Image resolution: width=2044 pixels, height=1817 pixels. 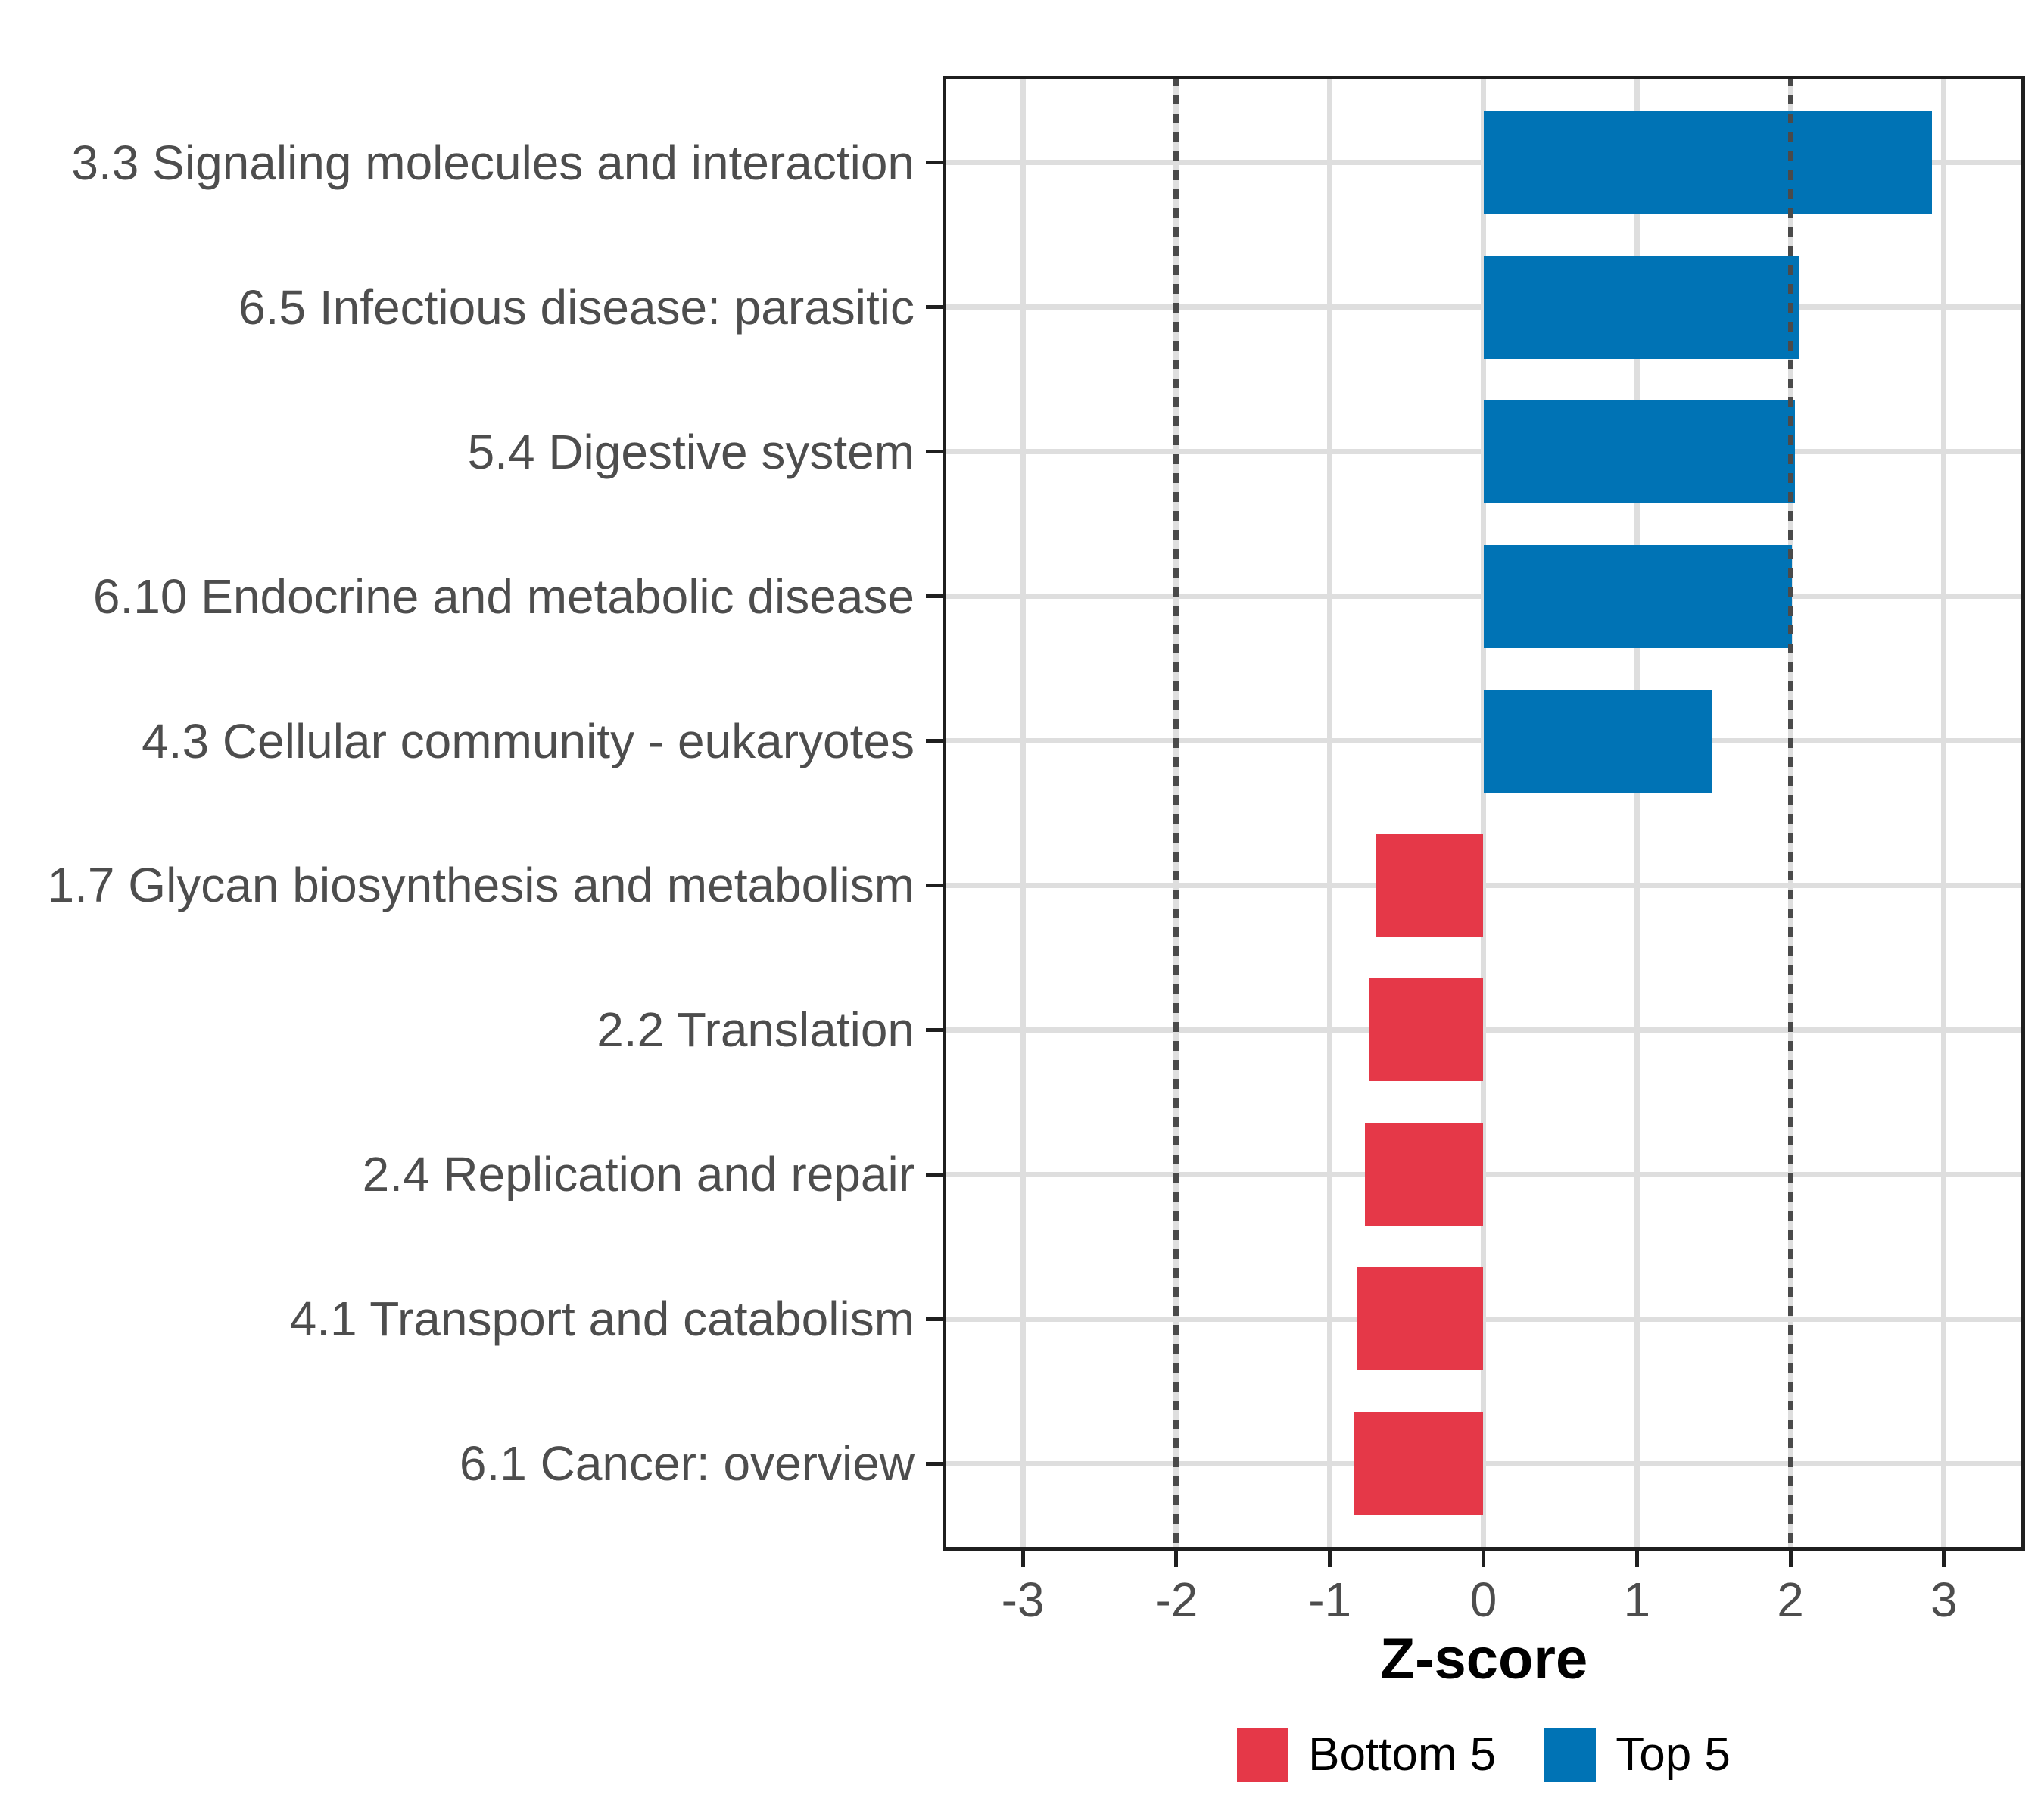 What do you see at coordinates (1637, 1599) in the screenshot?
I see `x-axis-tick-label: 1` at bounding box center [1637, 1599].